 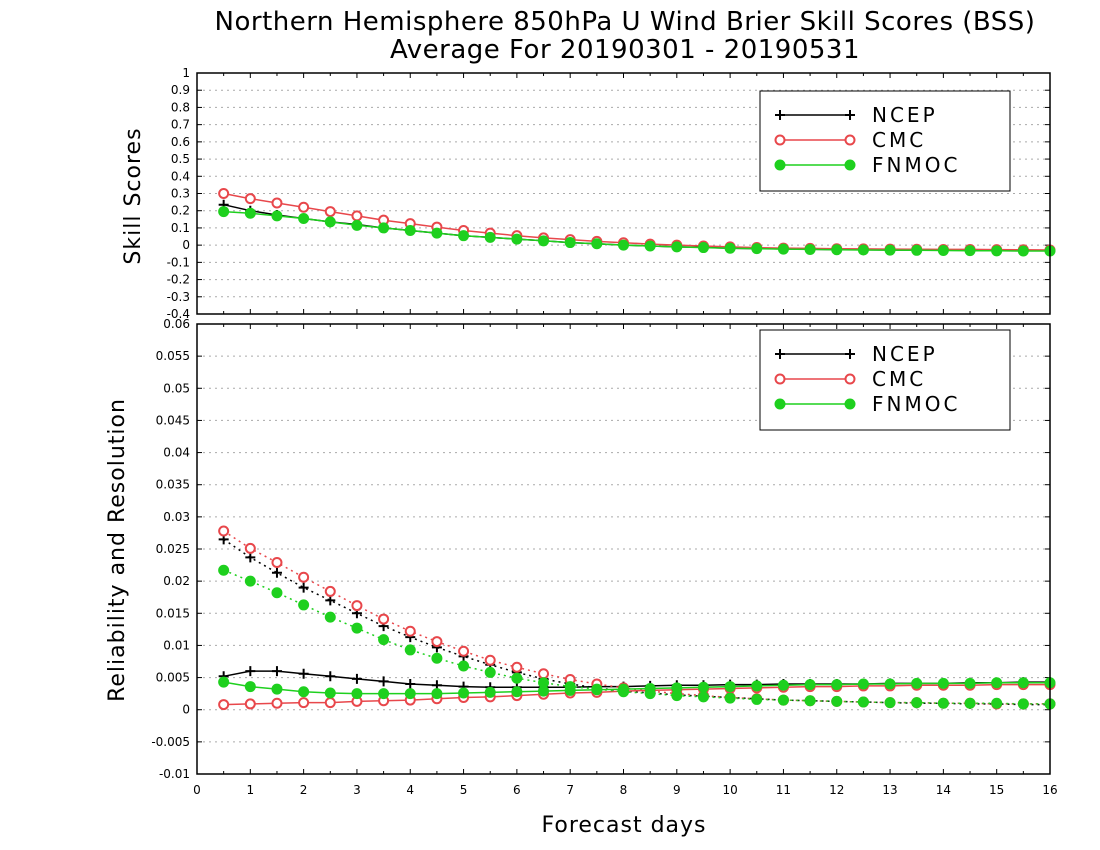 What do you see at coordinates (176, 388) in the screenshot?
I see `bottom-y-tick-label: 0.05` at bounding box center [176, 388].